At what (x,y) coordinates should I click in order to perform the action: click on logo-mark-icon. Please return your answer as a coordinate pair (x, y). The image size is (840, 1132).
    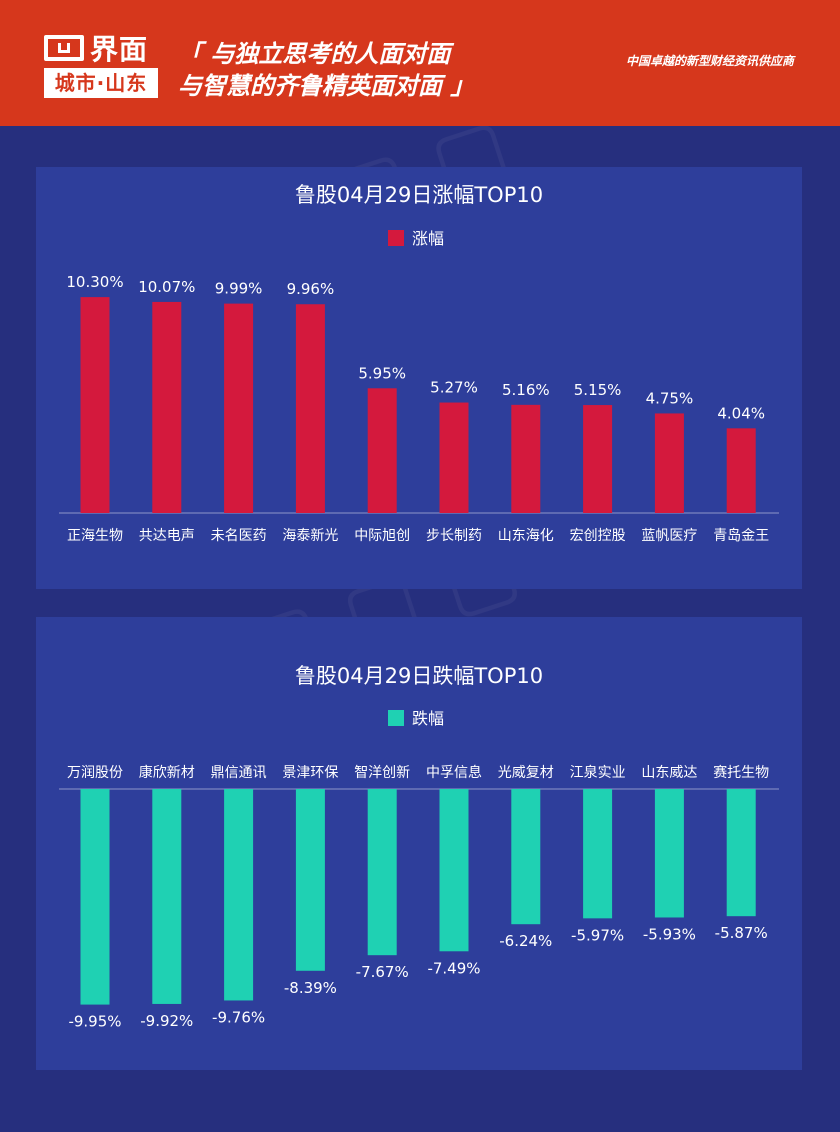
    Looking at the image, I should click on (64, 48).